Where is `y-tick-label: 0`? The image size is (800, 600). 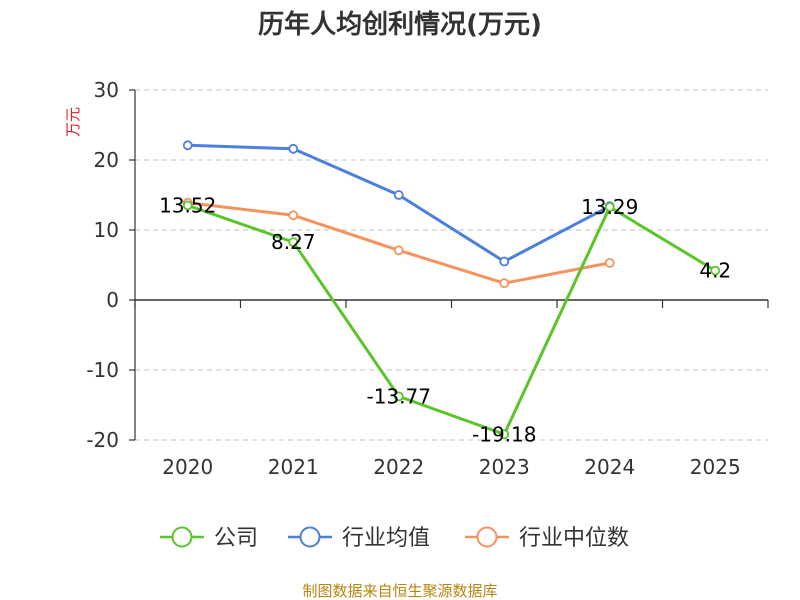 y-tick-label: 0 is located at coordinates (112, 300).